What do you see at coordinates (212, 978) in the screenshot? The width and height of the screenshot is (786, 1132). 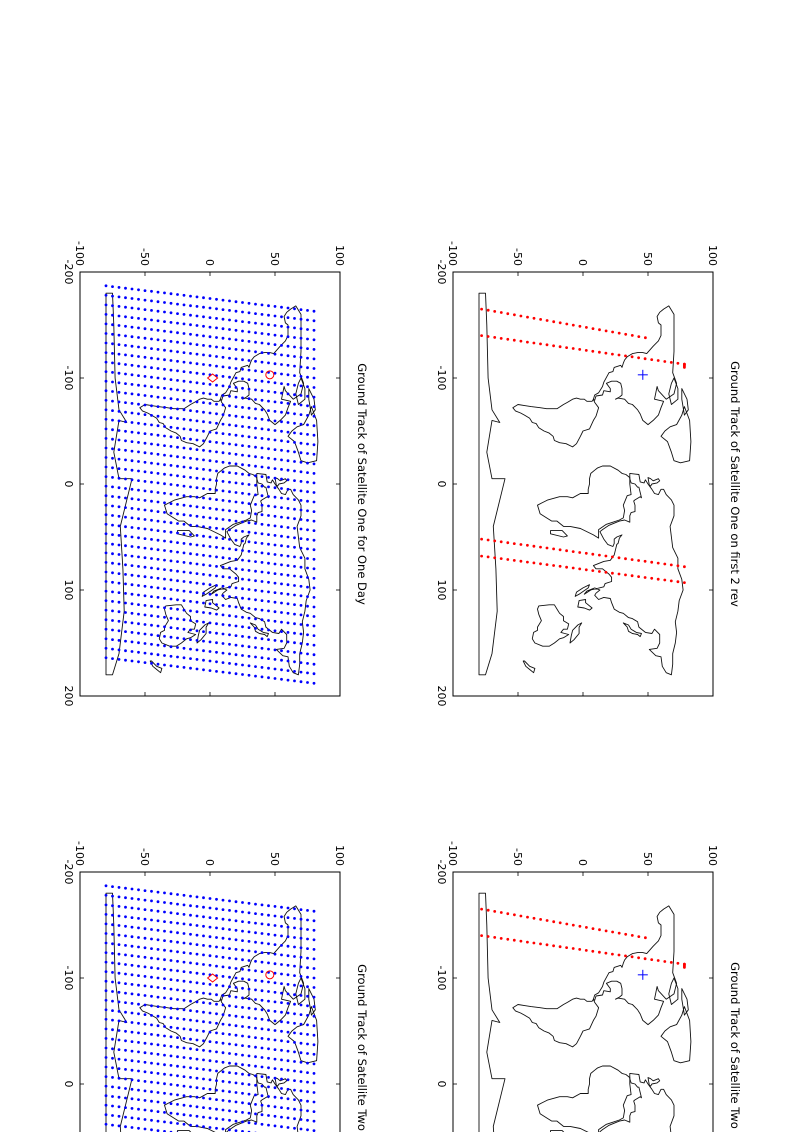 I see `target-diamond-marker` at bounding box center [212, 978].